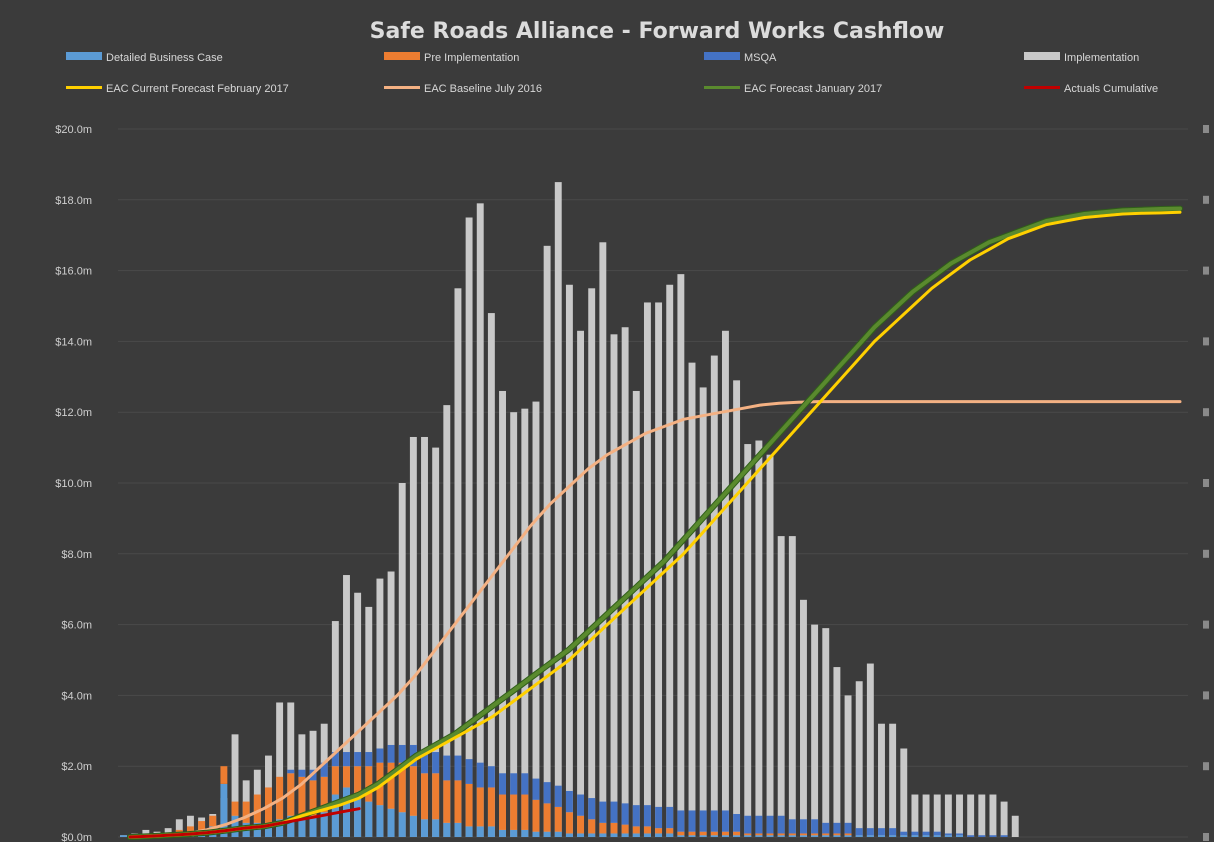 This screenshot has height=842, width=1214. Describe the element at coordinates (76, 696) in the screenshot. I see `y-tick-label: $4.0m` at that location.